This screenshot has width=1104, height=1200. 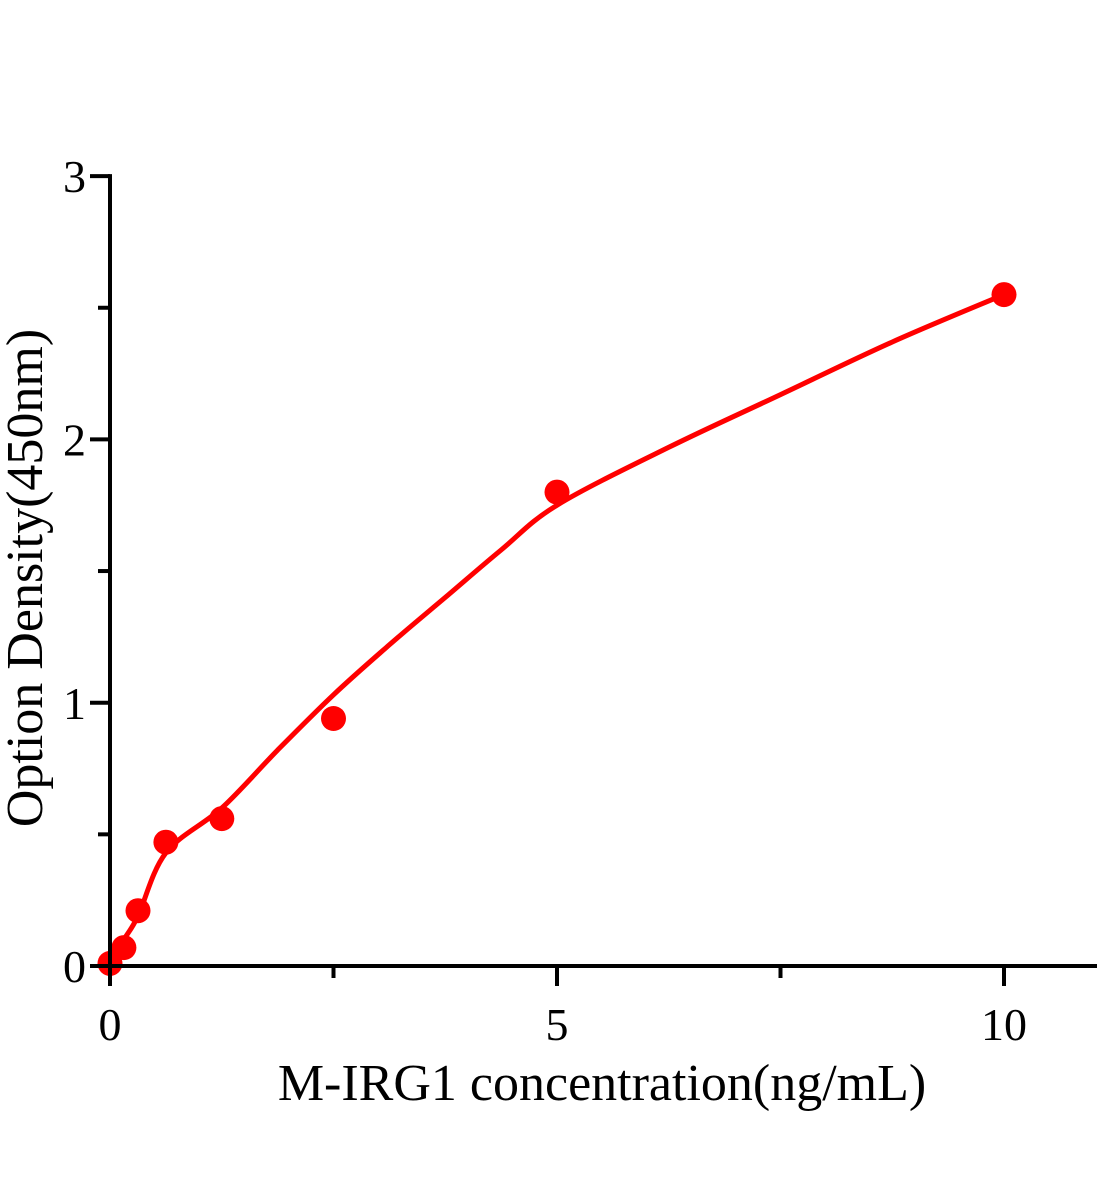 What do you see at coordinates (74, 176) in the screenshot?
I see `y-tick-label: 3` at bounding box center [74, 176].